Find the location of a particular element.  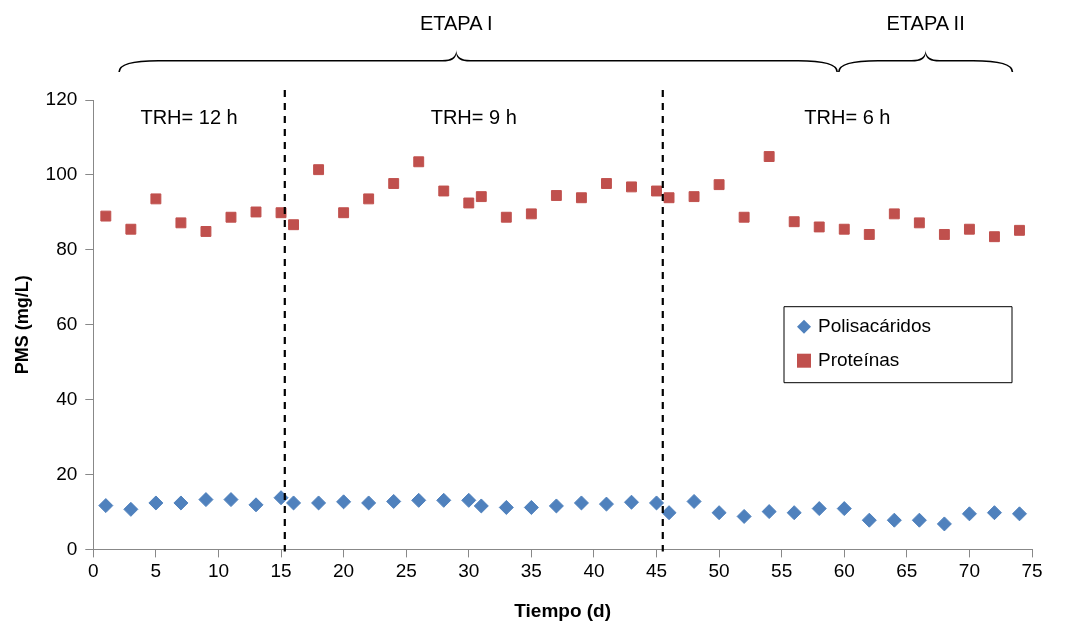

x-tick-label: 75 is located at coordinates (1032, 571).